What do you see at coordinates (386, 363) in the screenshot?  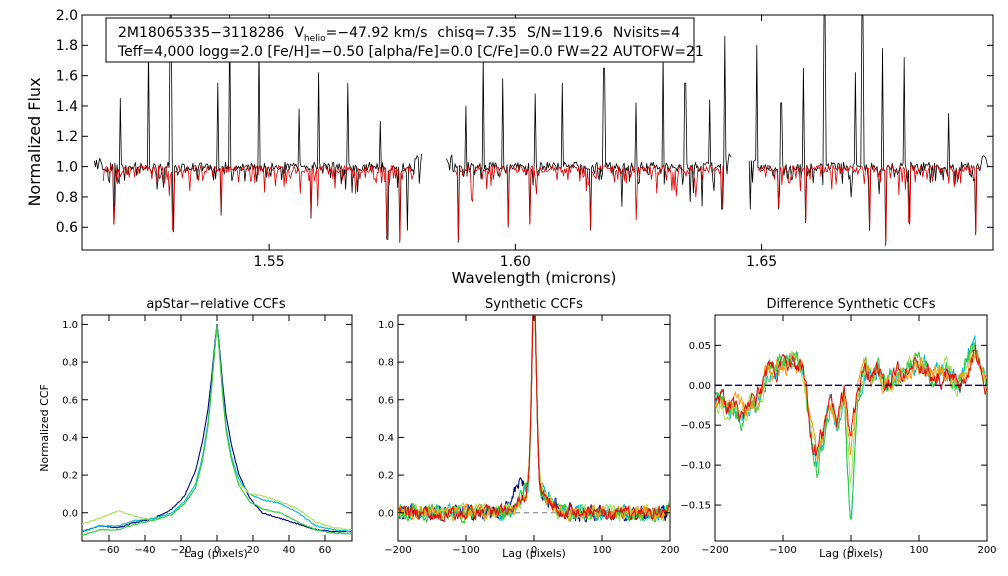 I see `synthetic-ytick-label: 0.8` at bounding box center [386, 363].